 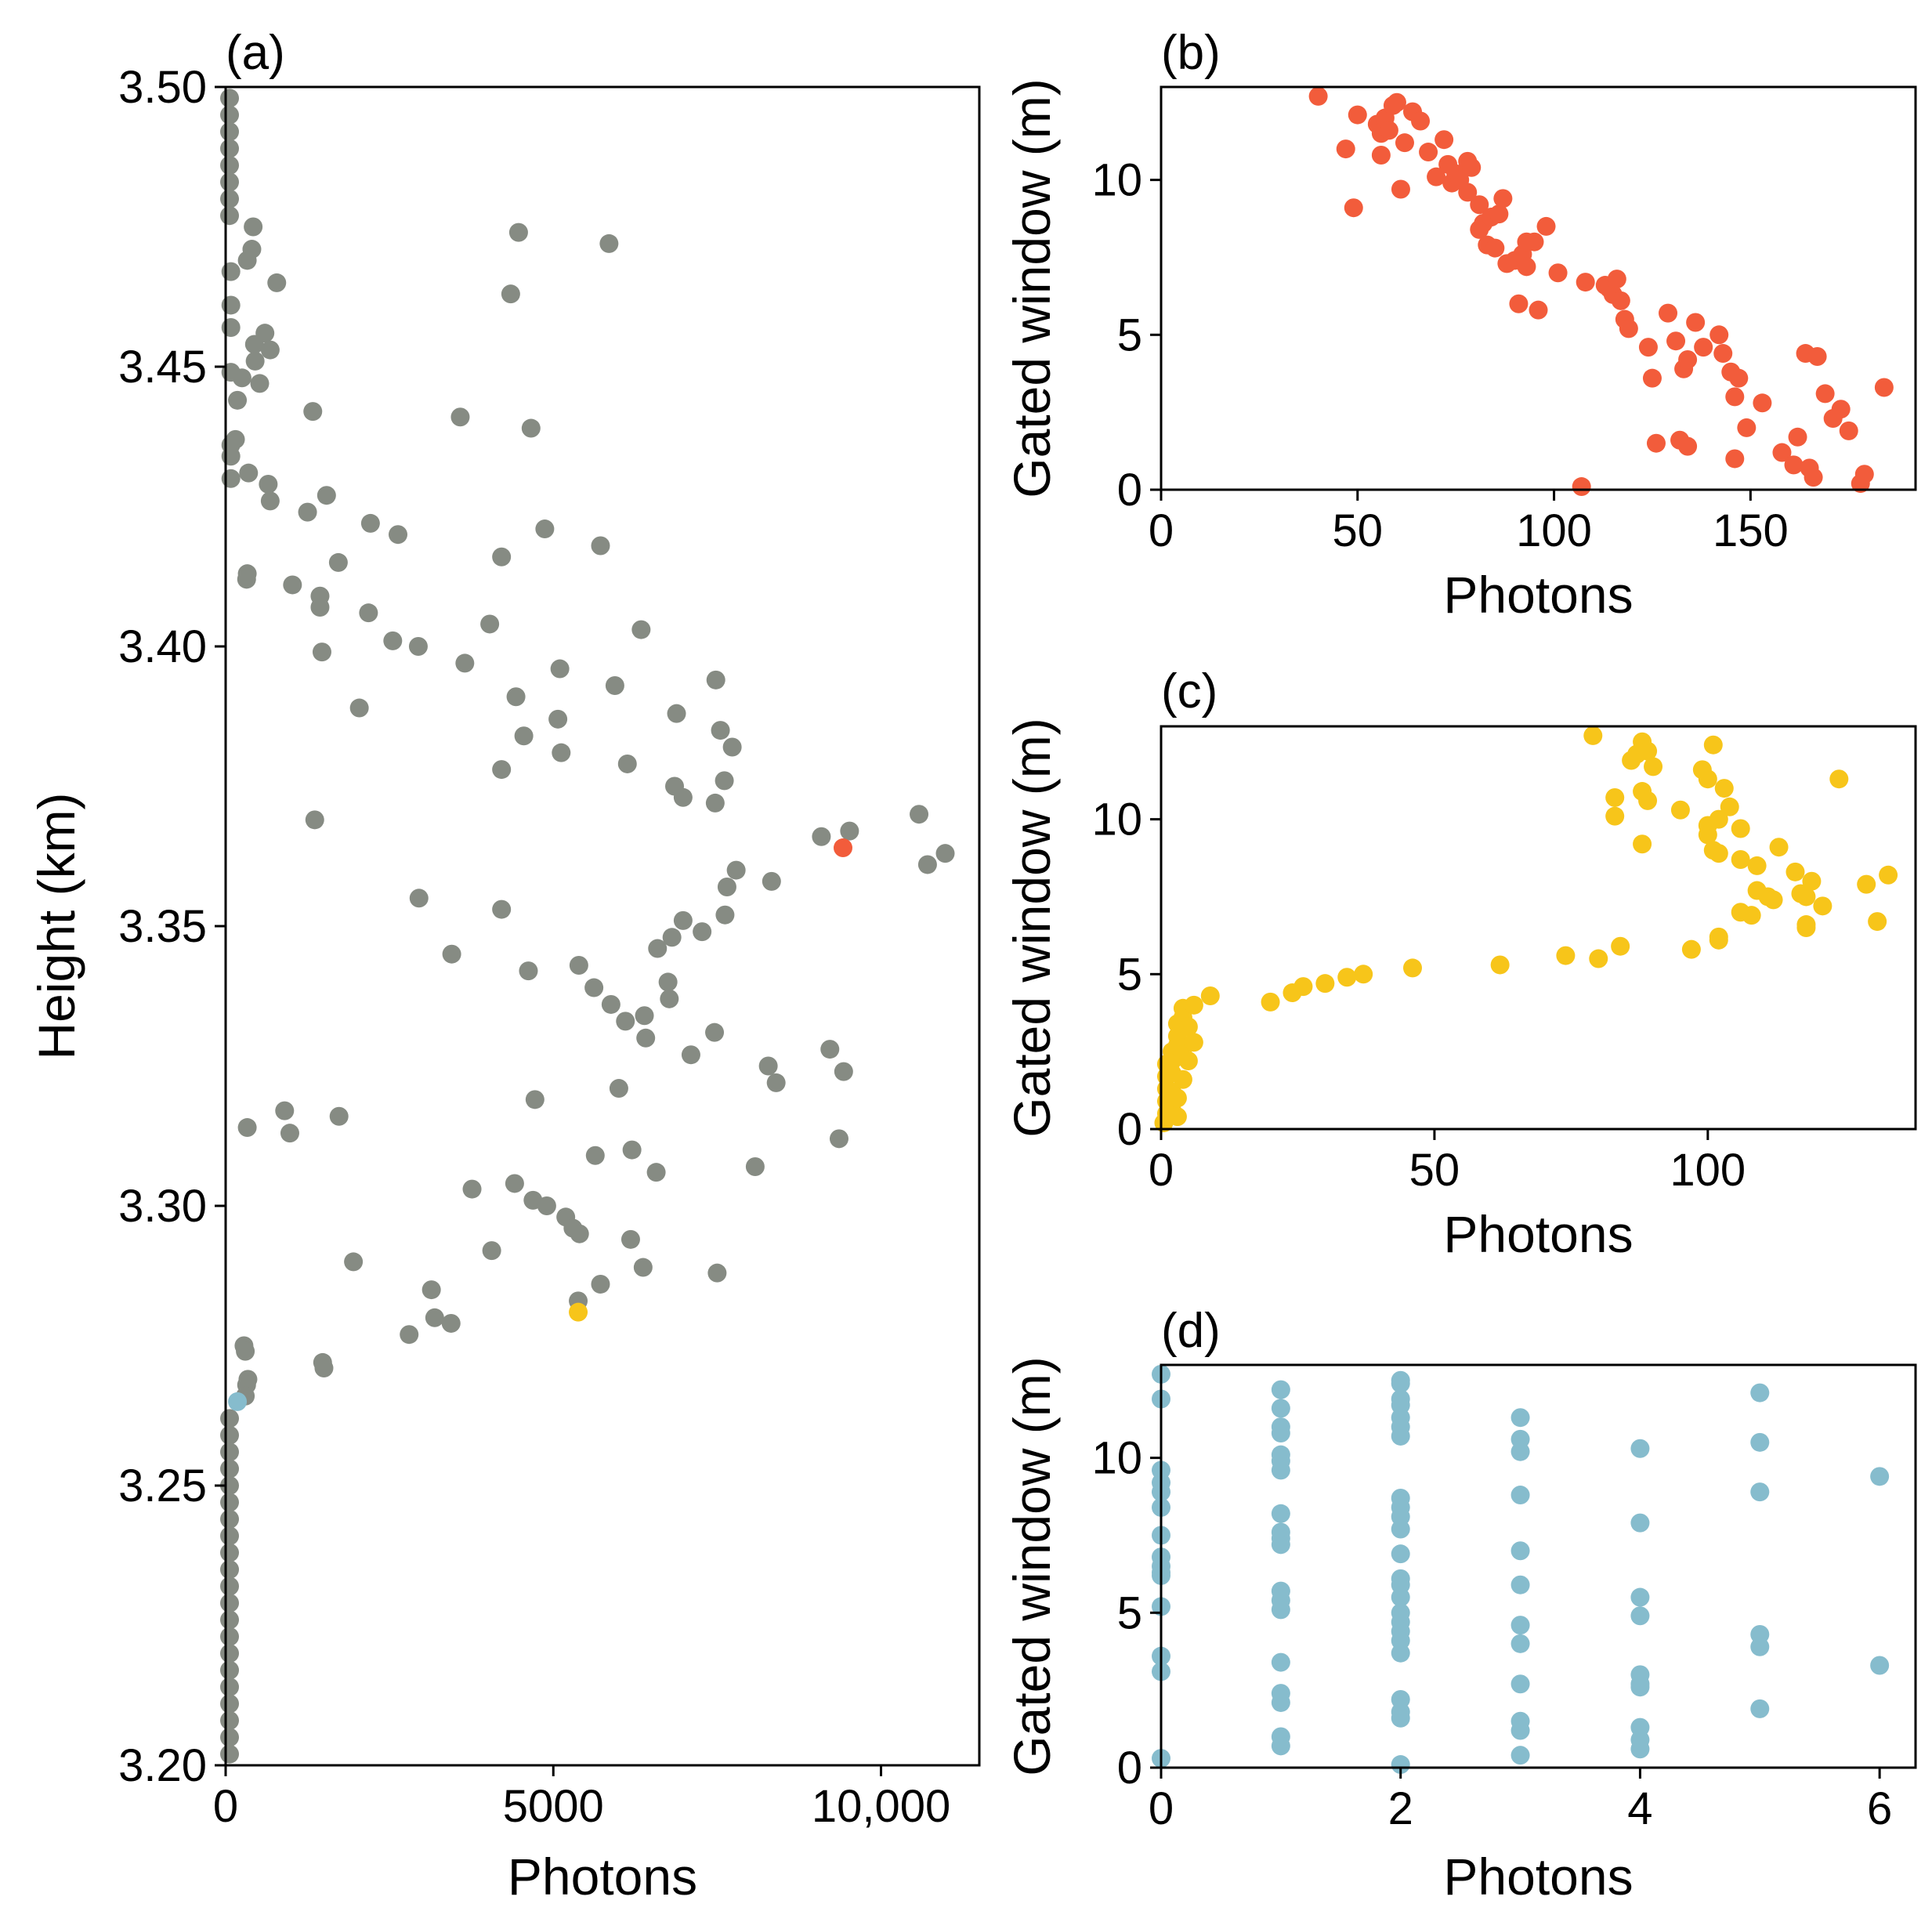 What do you see at coordinates (1879, 1809) in the screenshot?
I see `x-tick-label-d-3: 6` at bounding box center [1879, 1809].